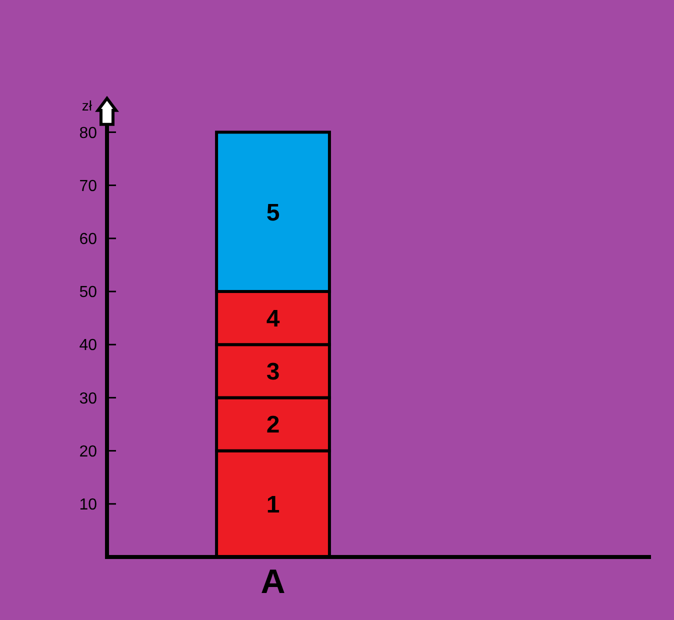 Image resolution: width=674 pixels, height=620 pixels. I want to click on y-axis-title: zł, so click(87, 105).